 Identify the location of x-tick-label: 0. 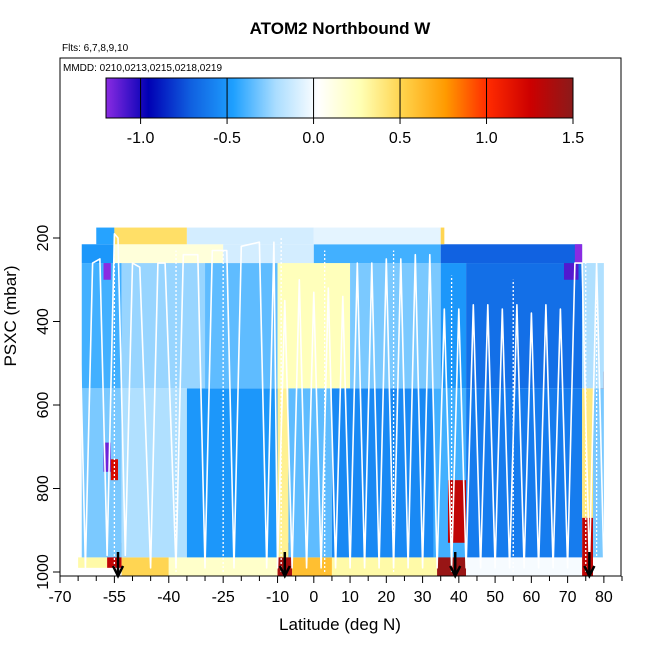
(313, 597).